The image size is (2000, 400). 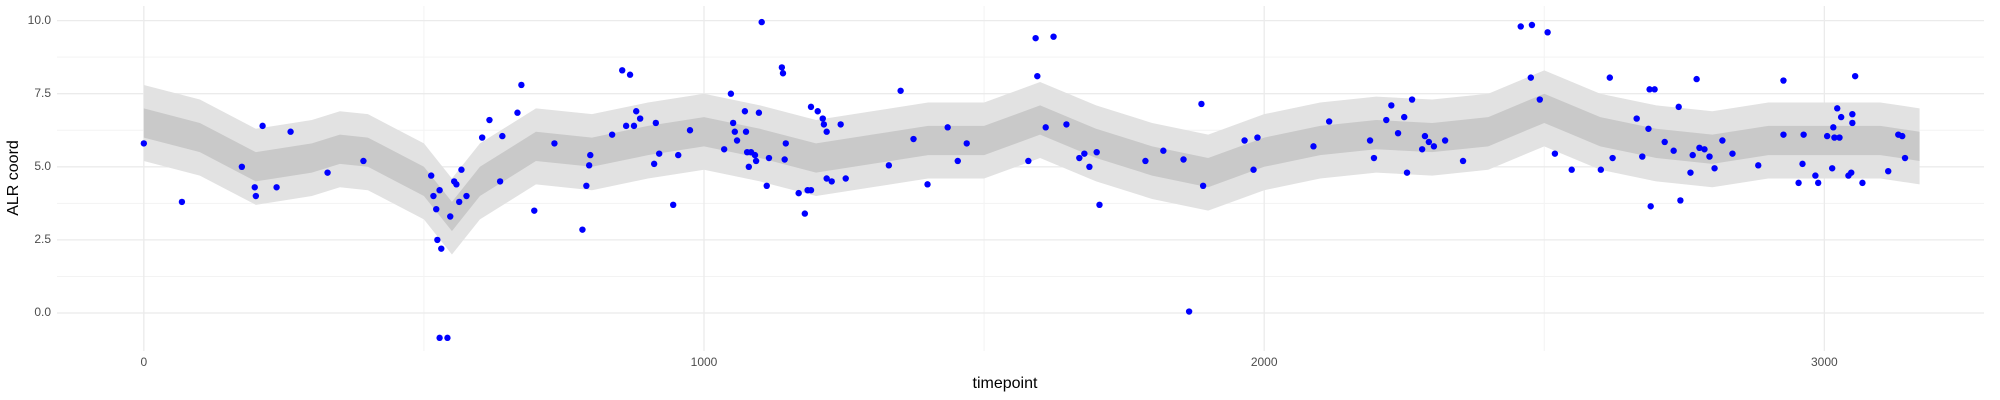 What do you see at coordinates (42, 239) in the screenshot?
I see `y-tick-label: 2.5` at bounding box center [42, 239].